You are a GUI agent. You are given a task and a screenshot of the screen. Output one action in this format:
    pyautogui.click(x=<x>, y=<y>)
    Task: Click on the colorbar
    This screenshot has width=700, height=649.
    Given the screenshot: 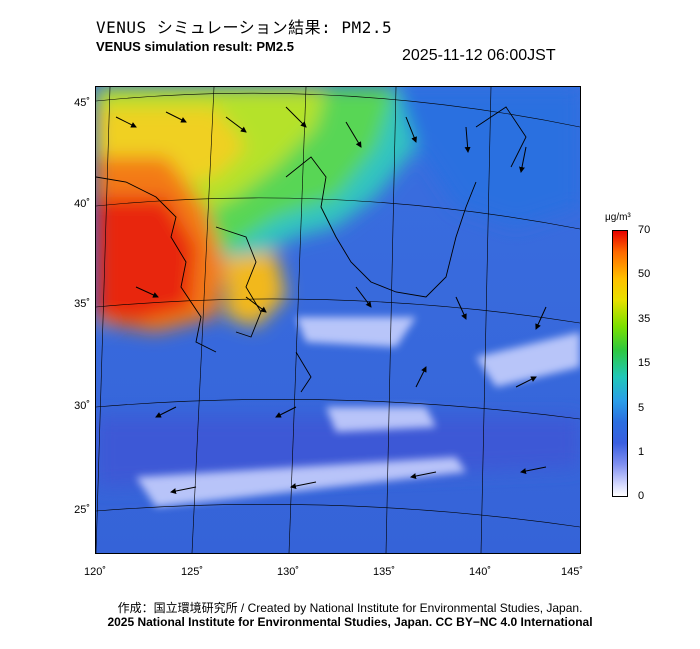 What is the action you would take?
    pyautogui.click(x=620, y=363)
    